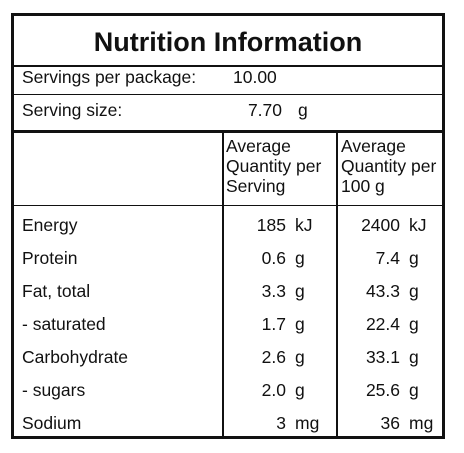  I want to click on nutrient-name: Energy, so click(50, 225).